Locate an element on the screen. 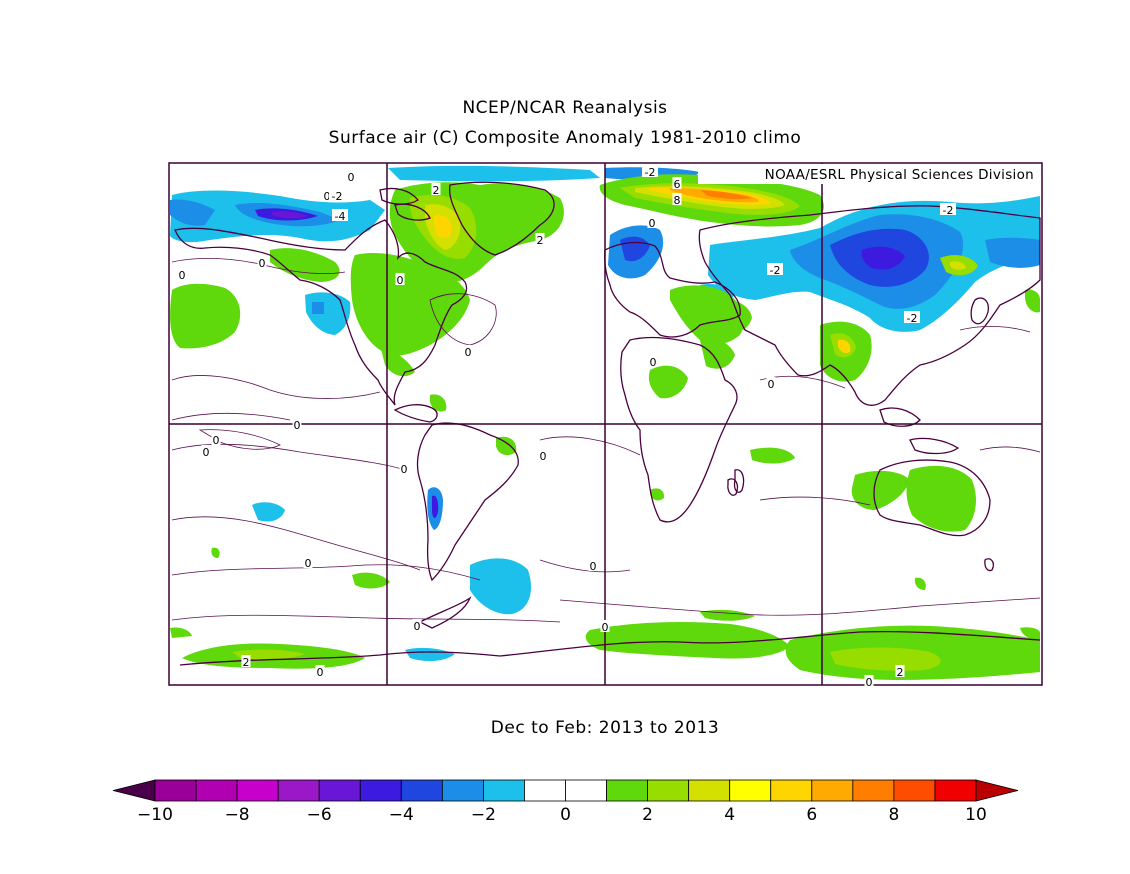 The height and width of the screenshot is (874, 1130). contour-label: 8 is located at coordinates (677, 200).